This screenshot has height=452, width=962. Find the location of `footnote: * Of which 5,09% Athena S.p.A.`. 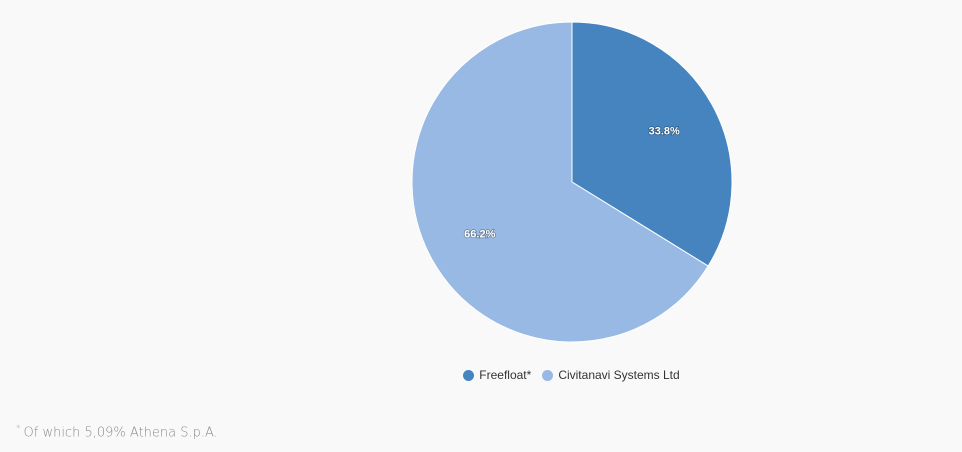

footnote: * Of which 5,09% Athena S.p.A. is located at coordinates (117, 432).